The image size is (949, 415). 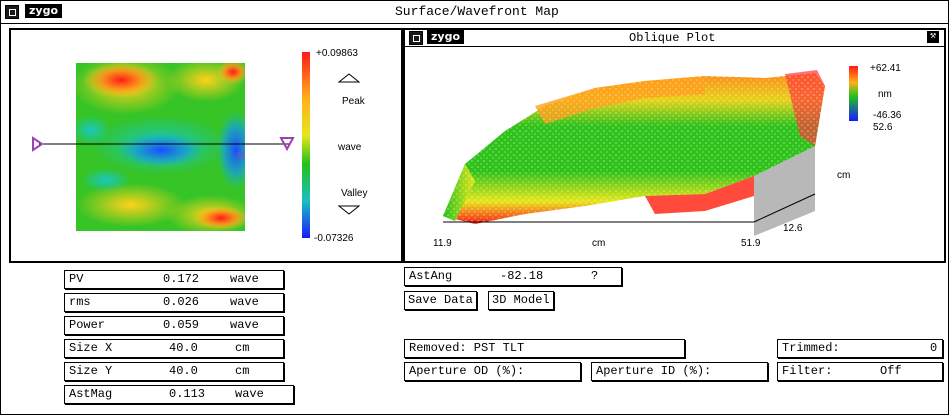 What do you see at coordinates (241, 155) in the screenshot?
I see `profile-center-marker` at bounding box center [241, 155].